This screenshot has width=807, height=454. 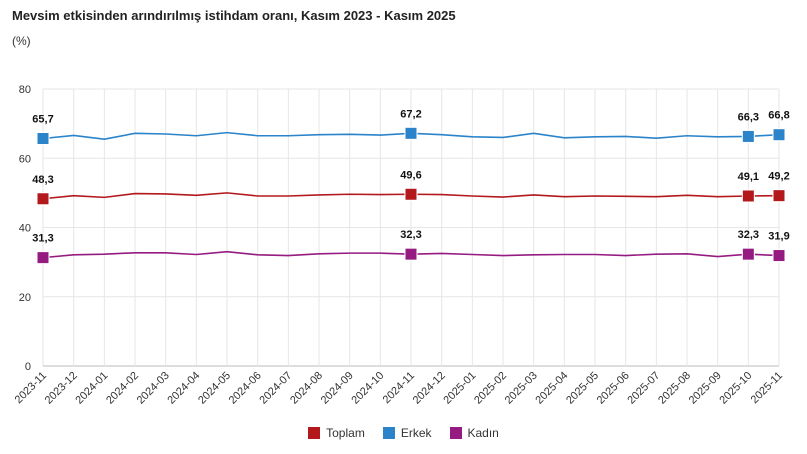 What do you see at coordinates (214, 388) in the screenshot?
I see `x-tick-label: 2024-05` at bounding box center [214, 388].